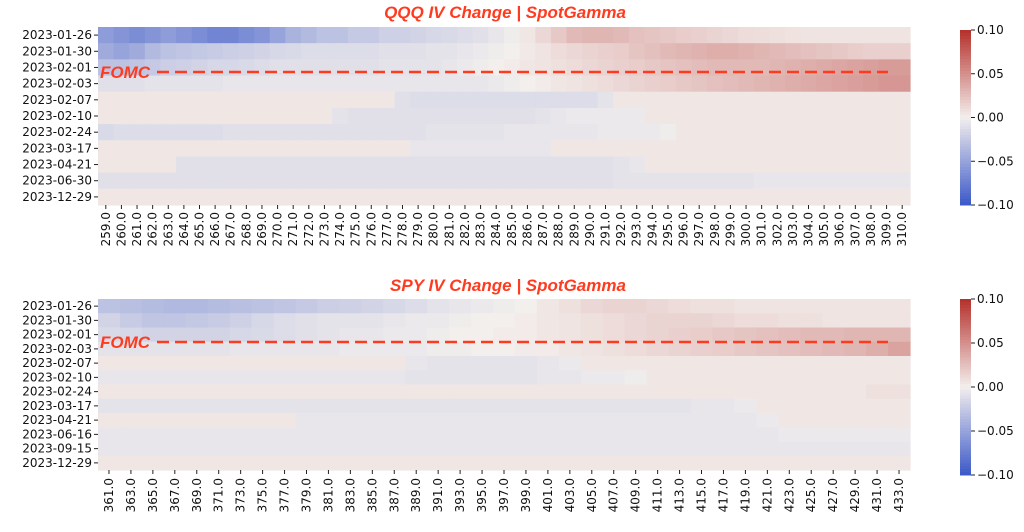 The height and width of the screenshot is (532, 1024). What do you see at coordinates (902, 229) in the screenshot?
I see `x-tick-label: 310.0` at bounding box center [902, 229].